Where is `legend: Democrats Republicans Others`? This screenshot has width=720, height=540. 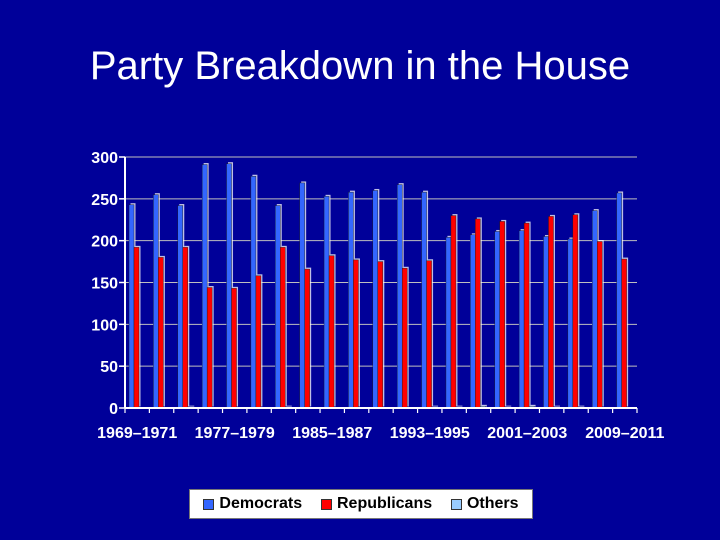 legend: Democrats Republicans Others is located at coordinates (361, 504).